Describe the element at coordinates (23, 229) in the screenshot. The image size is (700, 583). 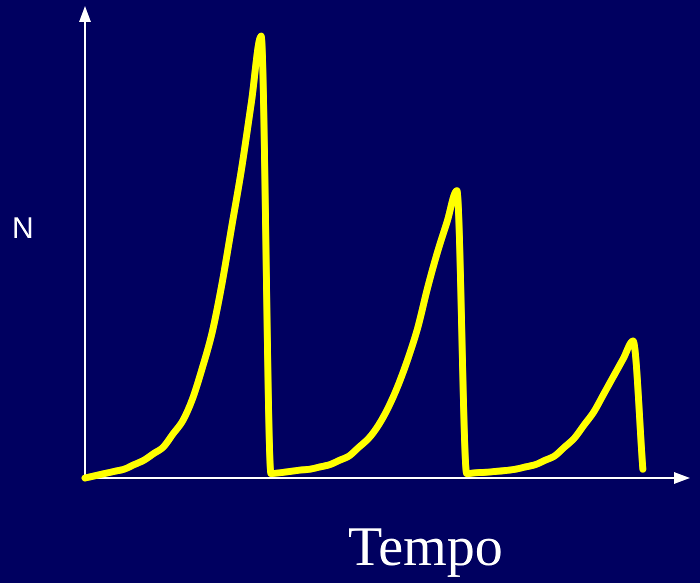
I see `y-axis-title: N` at that location.